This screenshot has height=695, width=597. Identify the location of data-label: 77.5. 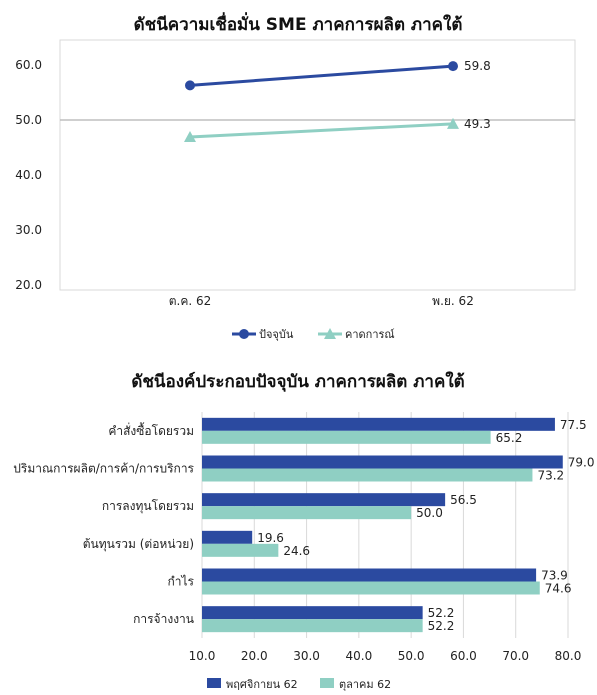
(573, 425).